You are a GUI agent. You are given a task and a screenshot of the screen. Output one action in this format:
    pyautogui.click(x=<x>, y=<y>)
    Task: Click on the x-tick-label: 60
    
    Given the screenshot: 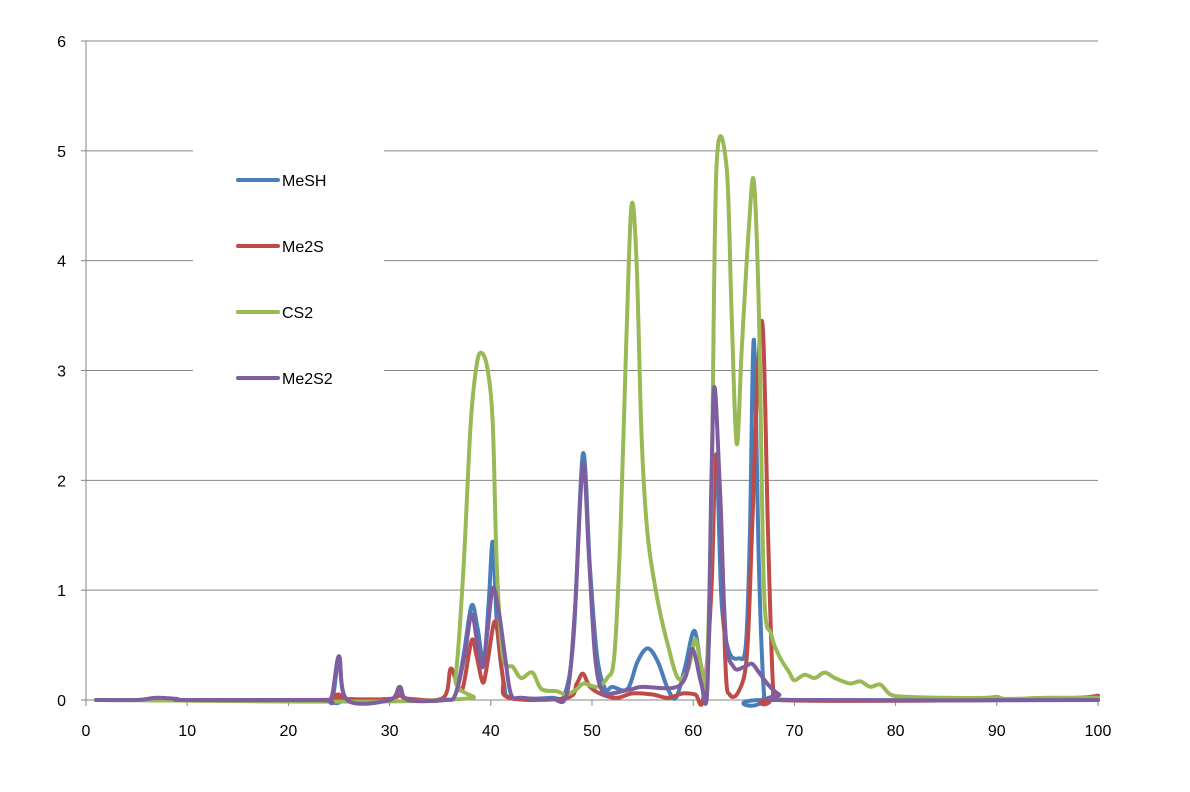 What is the action you would take?
    pyautogui.click(x=693, y=731)
    